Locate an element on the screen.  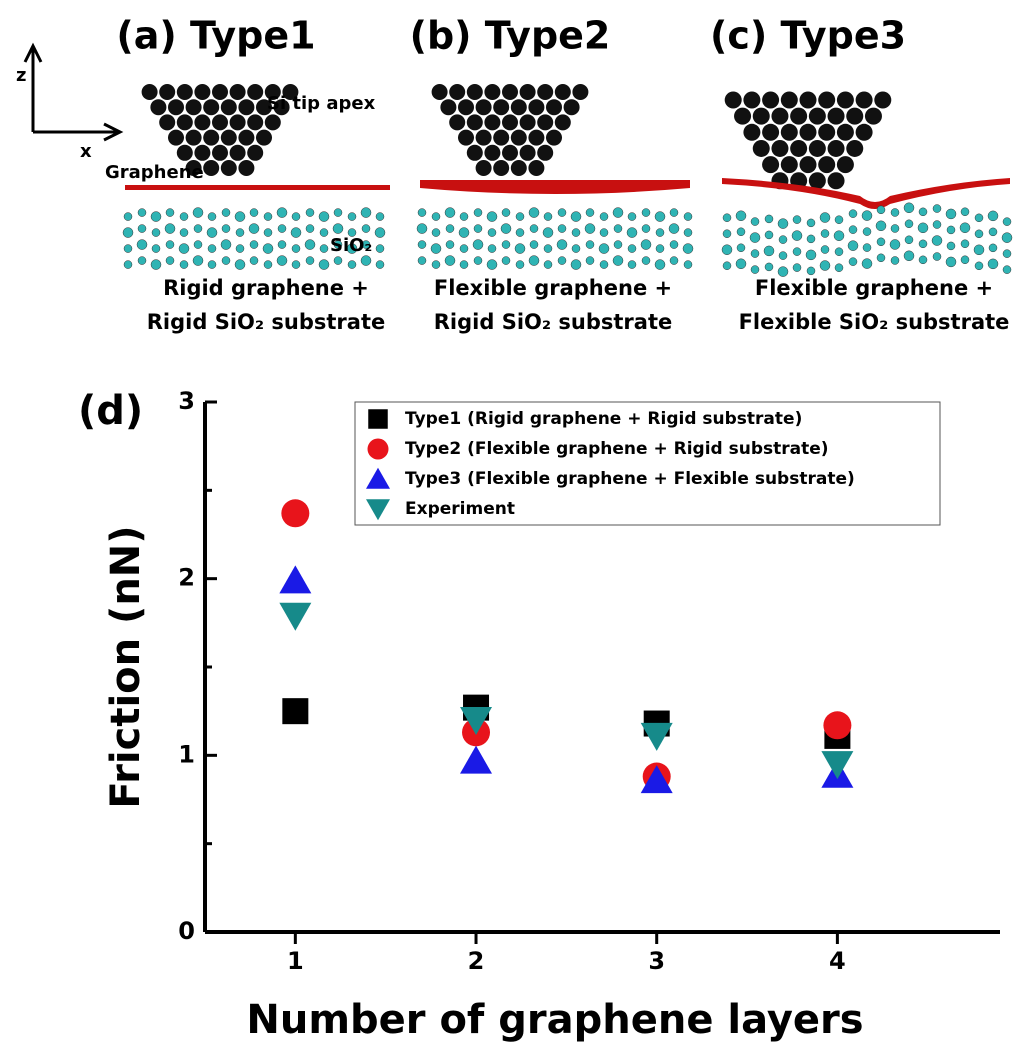
panel-label: (d) is located at coordinates (110, 411).